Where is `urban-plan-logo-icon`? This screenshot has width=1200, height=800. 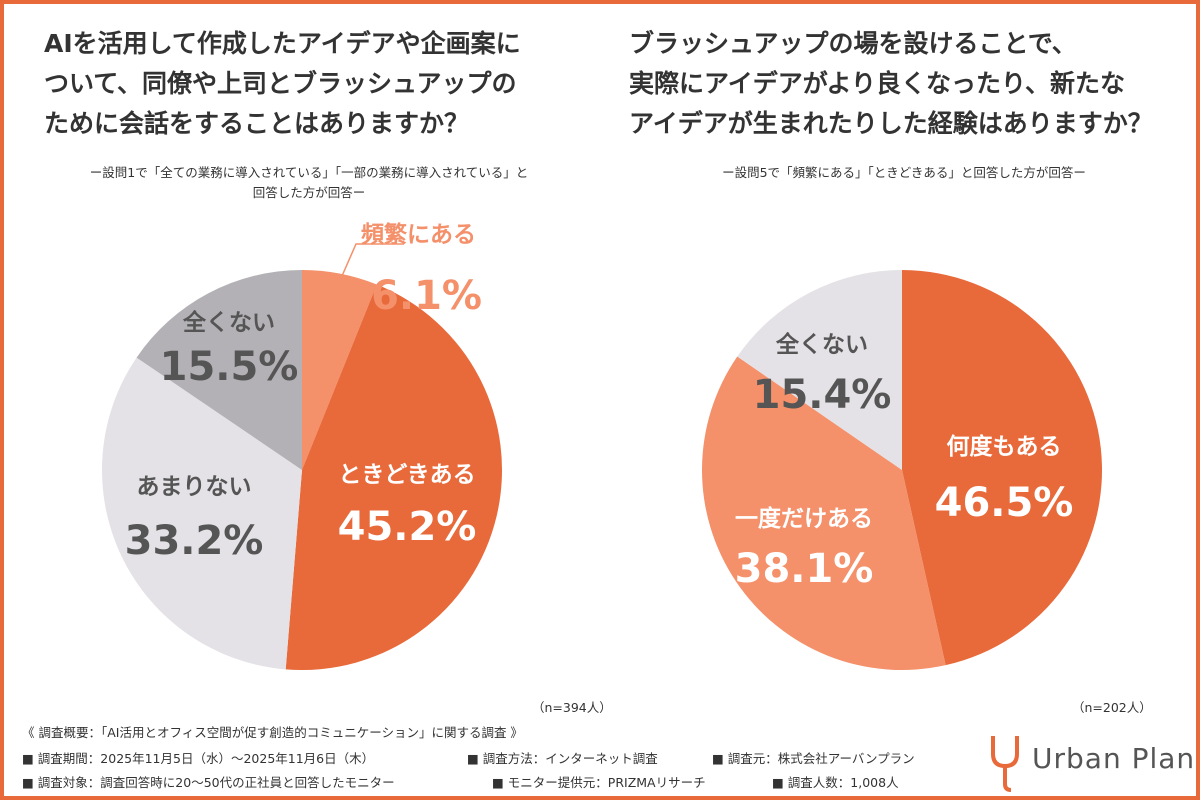
urban-plan-logo-icon is located at coordinates (1005, 764).